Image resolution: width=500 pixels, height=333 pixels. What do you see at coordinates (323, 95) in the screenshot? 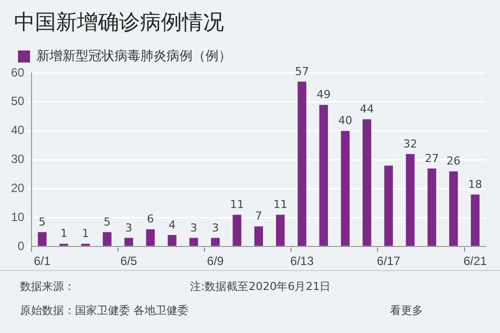
I see `data-label: 49` at bounding box center [323, 95].